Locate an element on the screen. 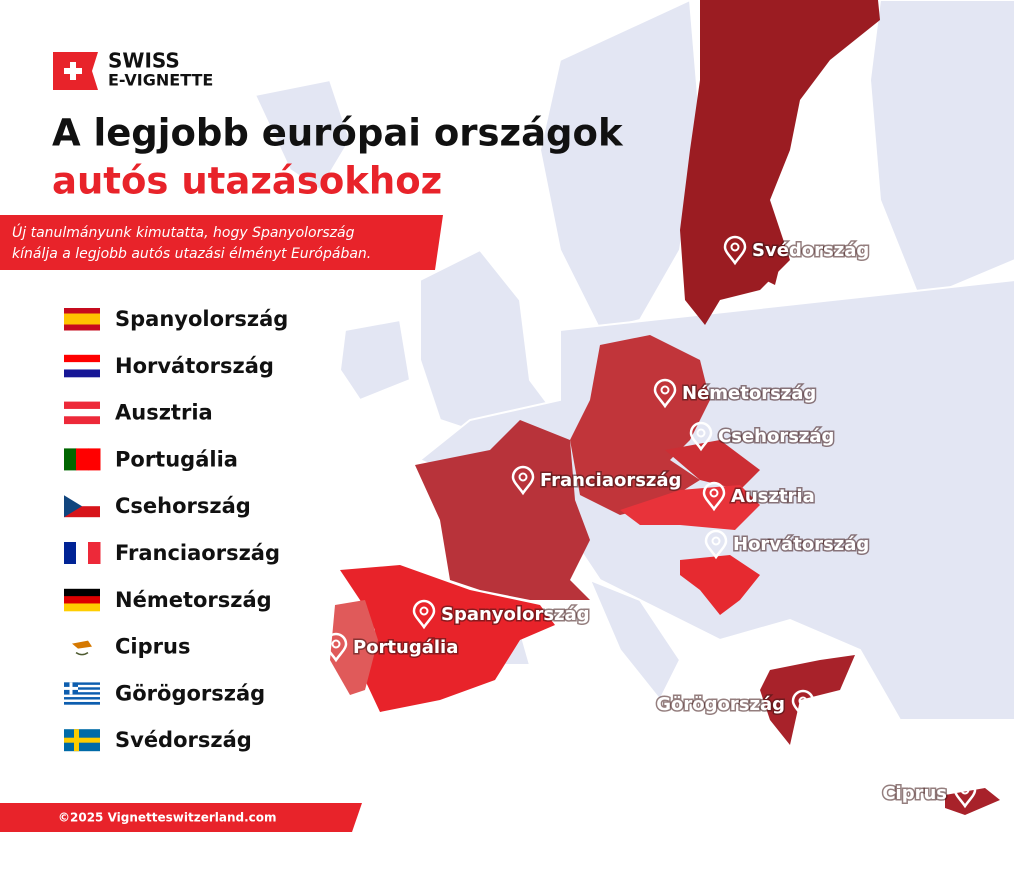  ranking-item: Horvátország is located at coordinates (194, 366).